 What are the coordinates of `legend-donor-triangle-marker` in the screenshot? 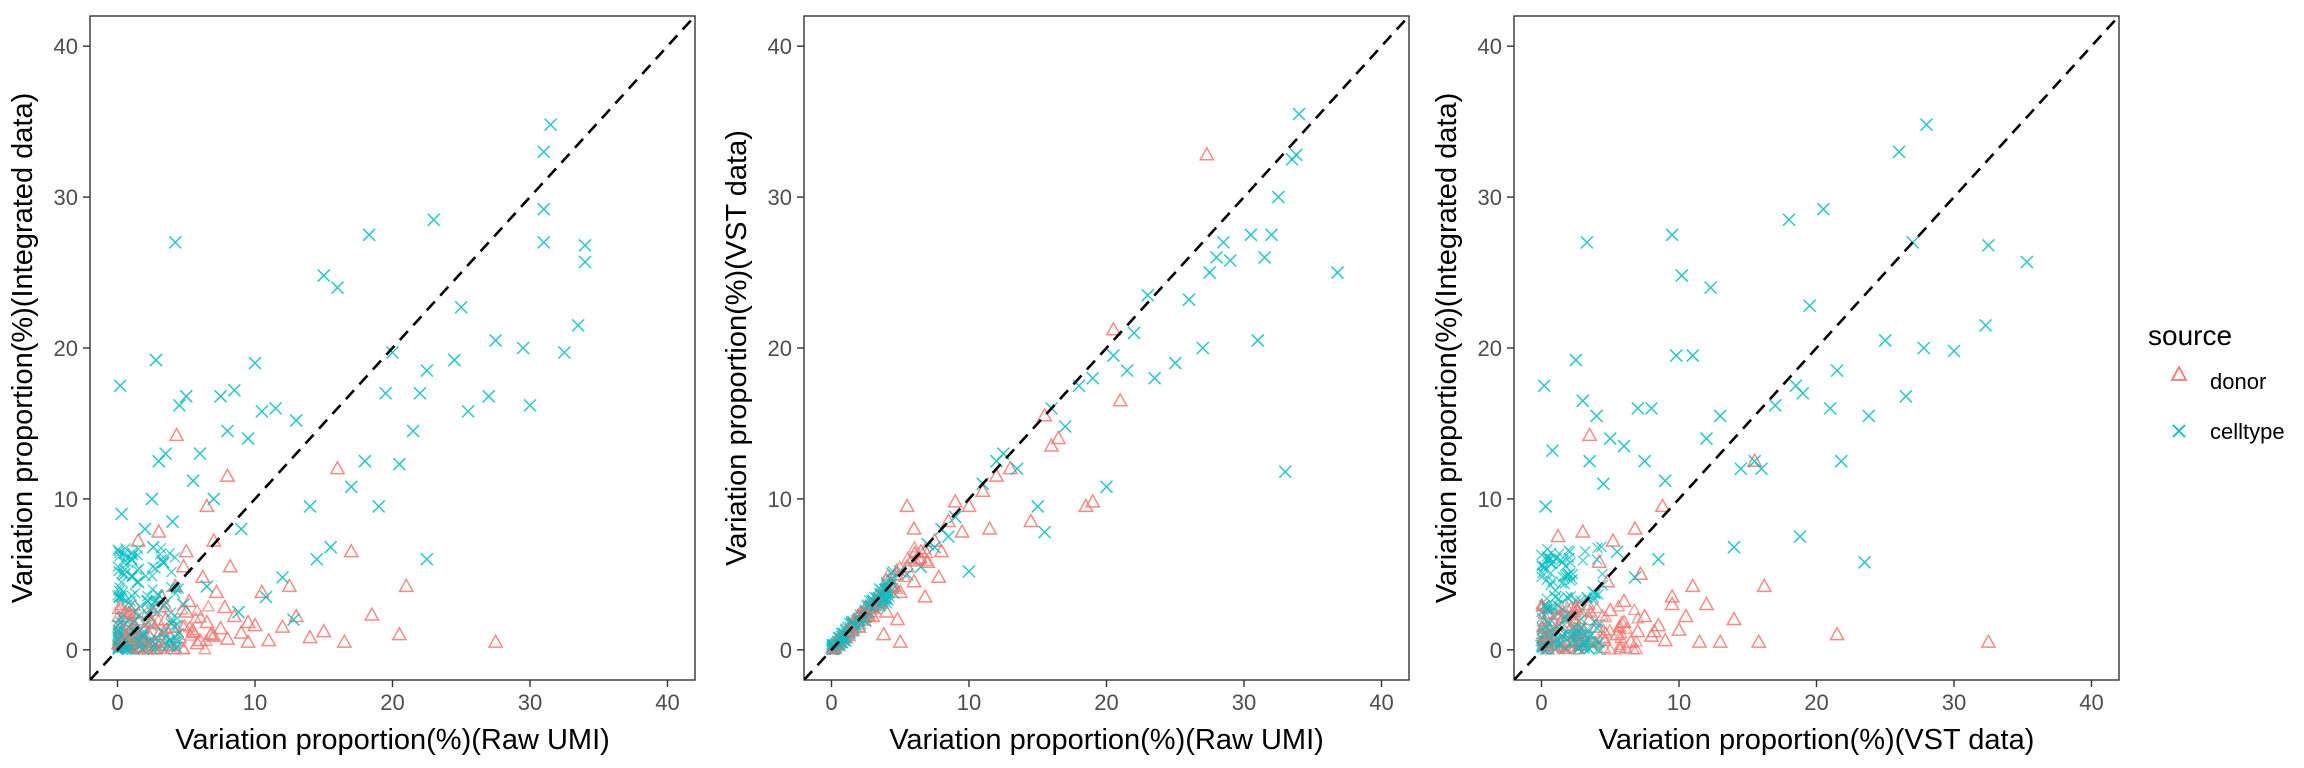 It's located at (2179, 373).